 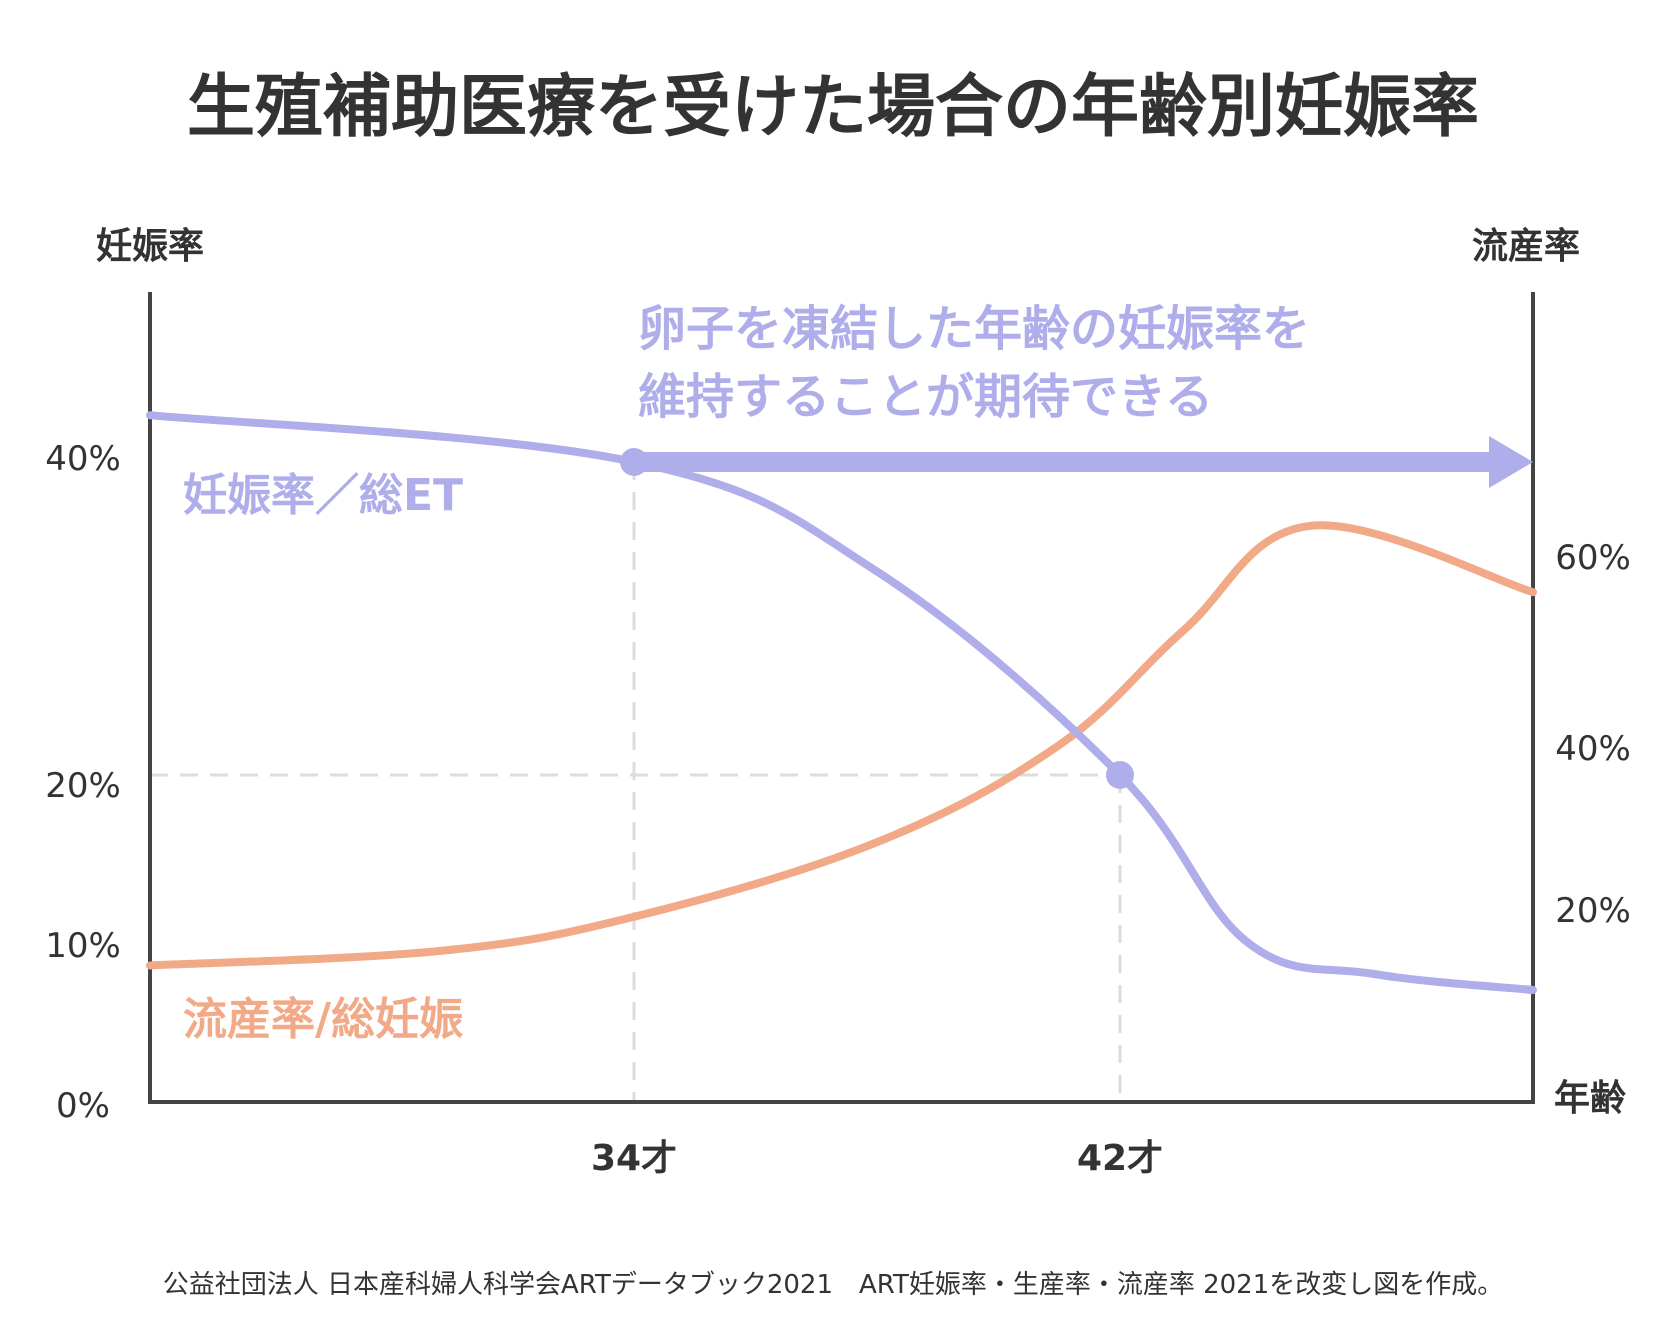 I want to click on left-tick-0: 0%, so click(x=83, y=1106).